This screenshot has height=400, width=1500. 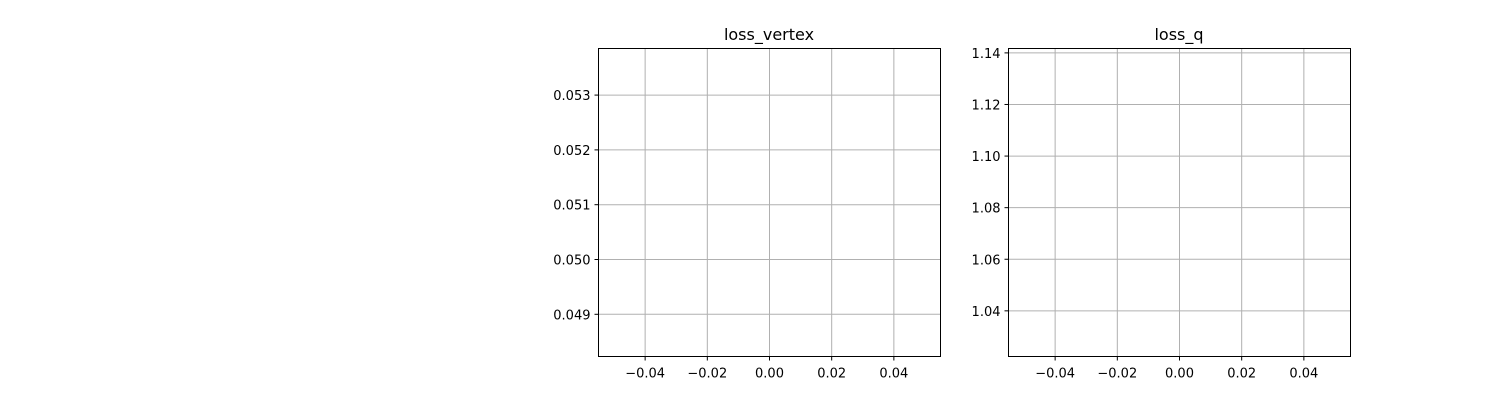 What do you see at coordinates (986, 105) in the screenshot?
I see `y-tick-label: 1.12` at bounding box center [986, 105].